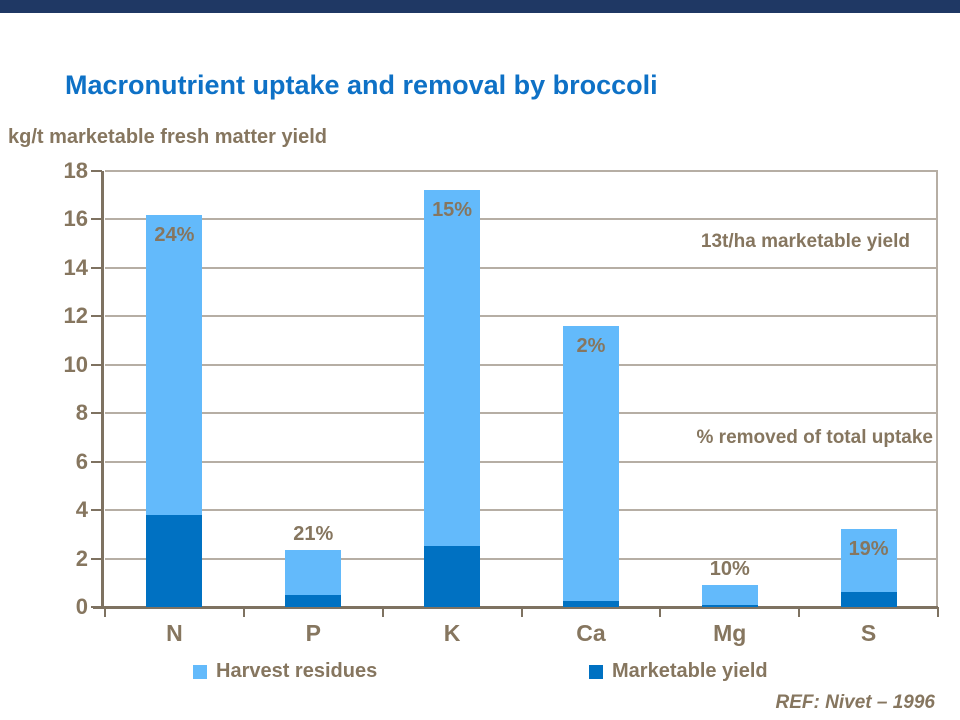 The height and width of the screenshot is (720, 960). Describe the element at coordinates (729, 595) in the screenshot. I see `bar-Mg-harvest-residues` at that location.